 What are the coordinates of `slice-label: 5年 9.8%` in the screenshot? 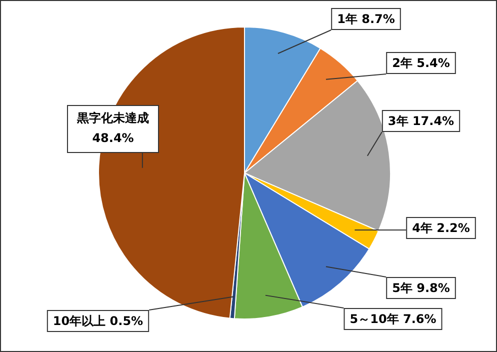 It's located at (421, 288).